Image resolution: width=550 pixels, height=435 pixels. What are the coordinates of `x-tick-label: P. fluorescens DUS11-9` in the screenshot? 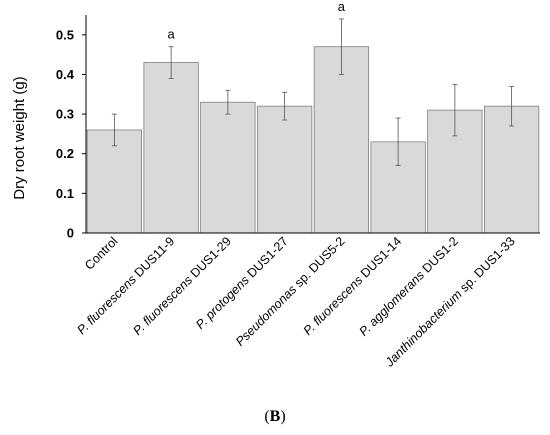 It's located at (125, 285).